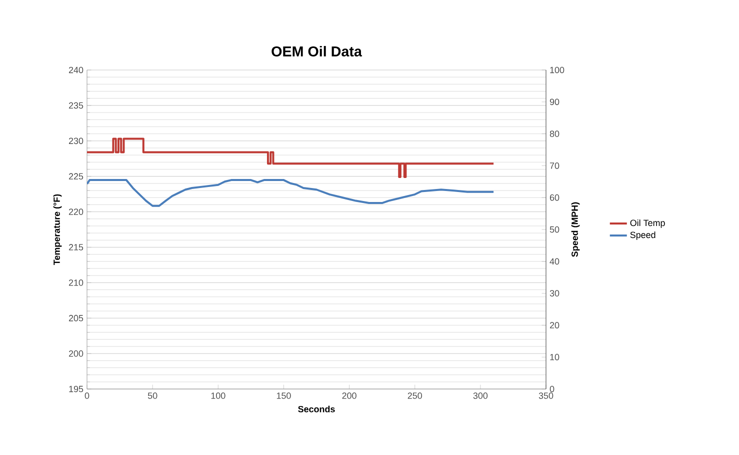  What do you see at coordinates (76, 211) in the screenshot?
I see `y-tick-label: 220` at bounding box center [76, 211].